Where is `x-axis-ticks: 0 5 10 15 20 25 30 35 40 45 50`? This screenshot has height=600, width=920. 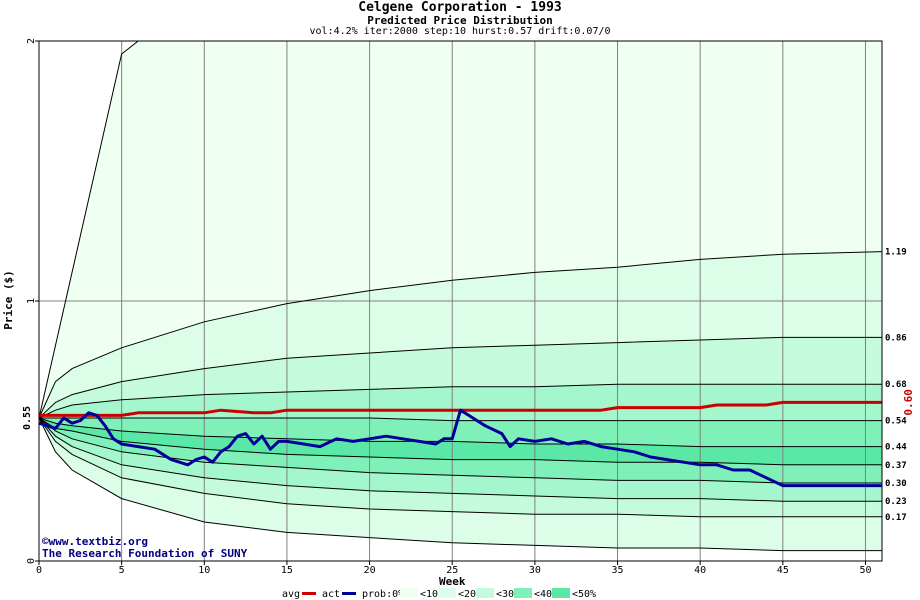
x-axis-ticks: 0 5 10 15 20 25 30 35 40 45 50 is located at coordinates (453, 568).